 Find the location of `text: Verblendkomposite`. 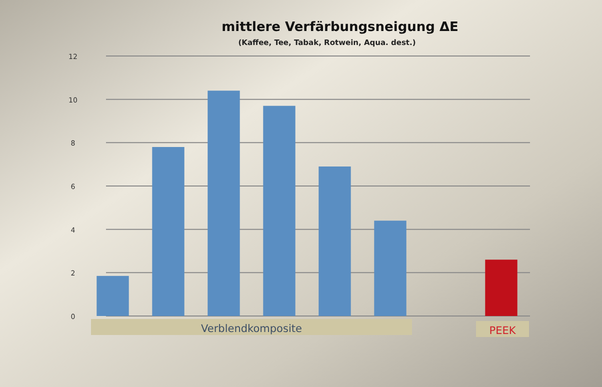

text: Verblendkomposite is located at coordinates (251, 329).